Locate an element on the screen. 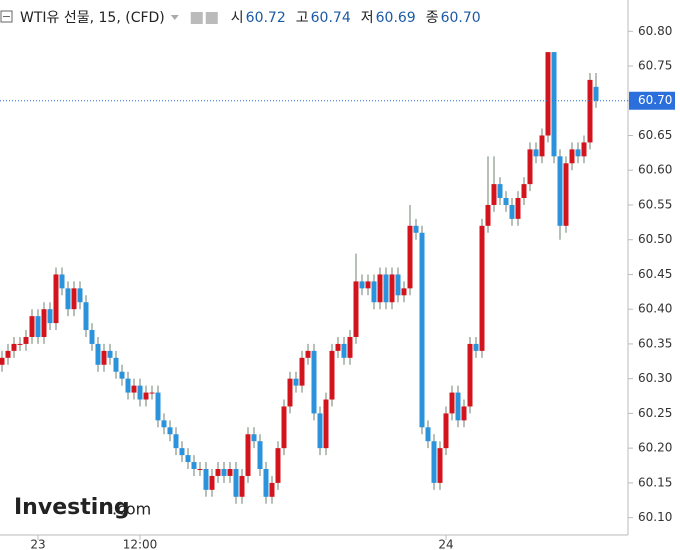 This screenshot has width=680, height=550. ohlc-label: 시 is located at coordinates (237, 18).